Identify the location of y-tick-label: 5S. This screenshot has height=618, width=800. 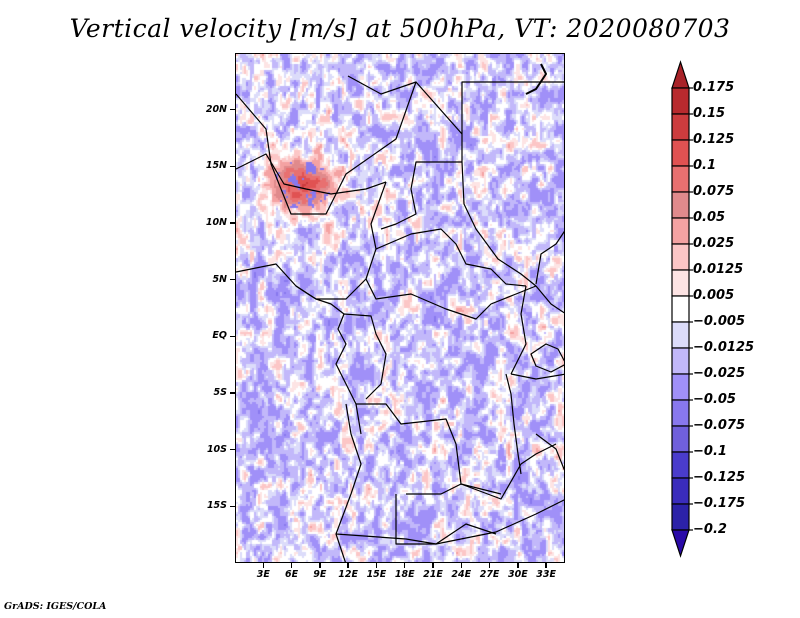
(220, 392).